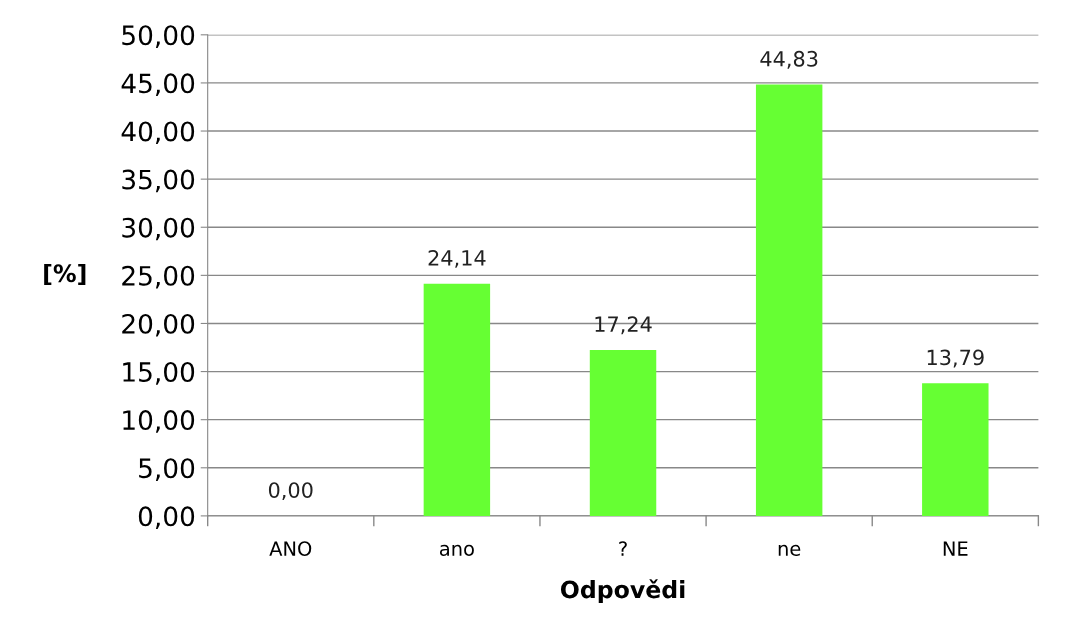  What do you see at coordinates (158, 133) in the screenshot?
I see `y-tick-label: 40,00` at bounding box center [158, 133].